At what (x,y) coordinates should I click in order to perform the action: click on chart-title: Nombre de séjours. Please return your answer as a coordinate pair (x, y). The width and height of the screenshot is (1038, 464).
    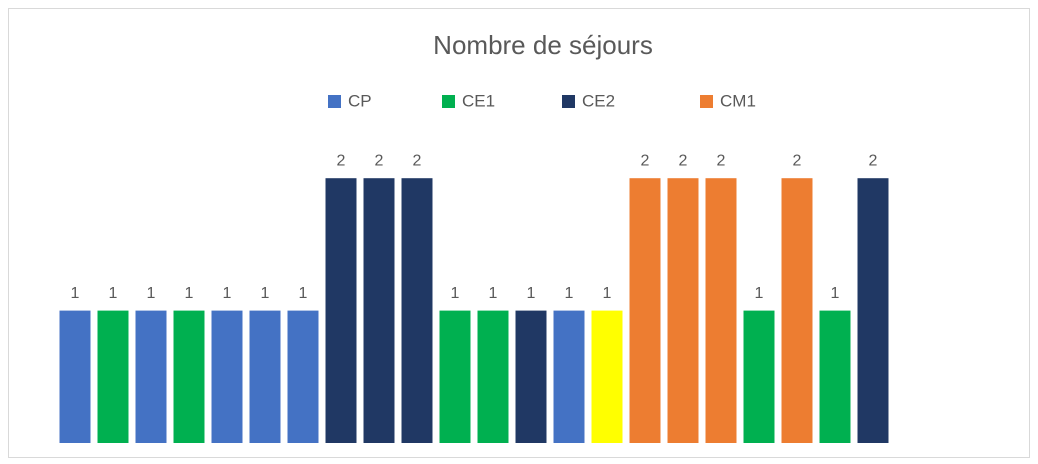
    Looking at the image, I should click on (543, 45).